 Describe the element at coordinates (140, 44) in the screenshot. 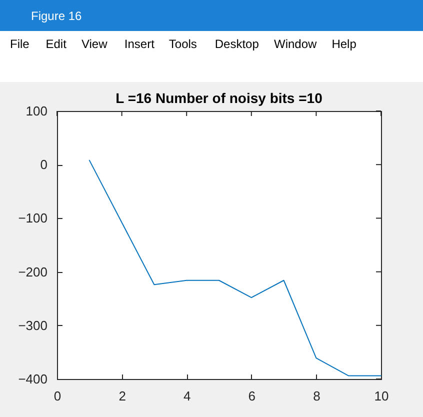

I see `text: Insert` at that location.